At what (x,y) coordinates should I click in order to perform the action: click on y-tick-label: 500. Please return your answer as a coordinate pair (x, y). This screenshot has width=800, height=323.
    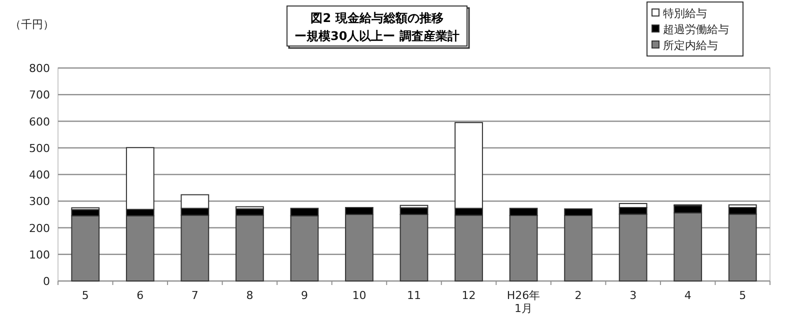
    Looking at the image, I should click on (39, 148).